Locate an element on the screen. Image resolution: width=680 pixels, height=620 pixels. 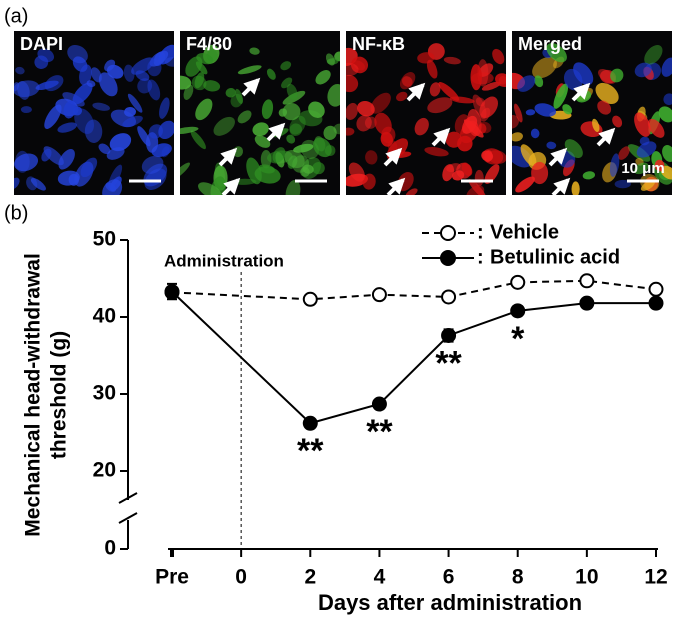
image-content is located at coordinates (592, 119).